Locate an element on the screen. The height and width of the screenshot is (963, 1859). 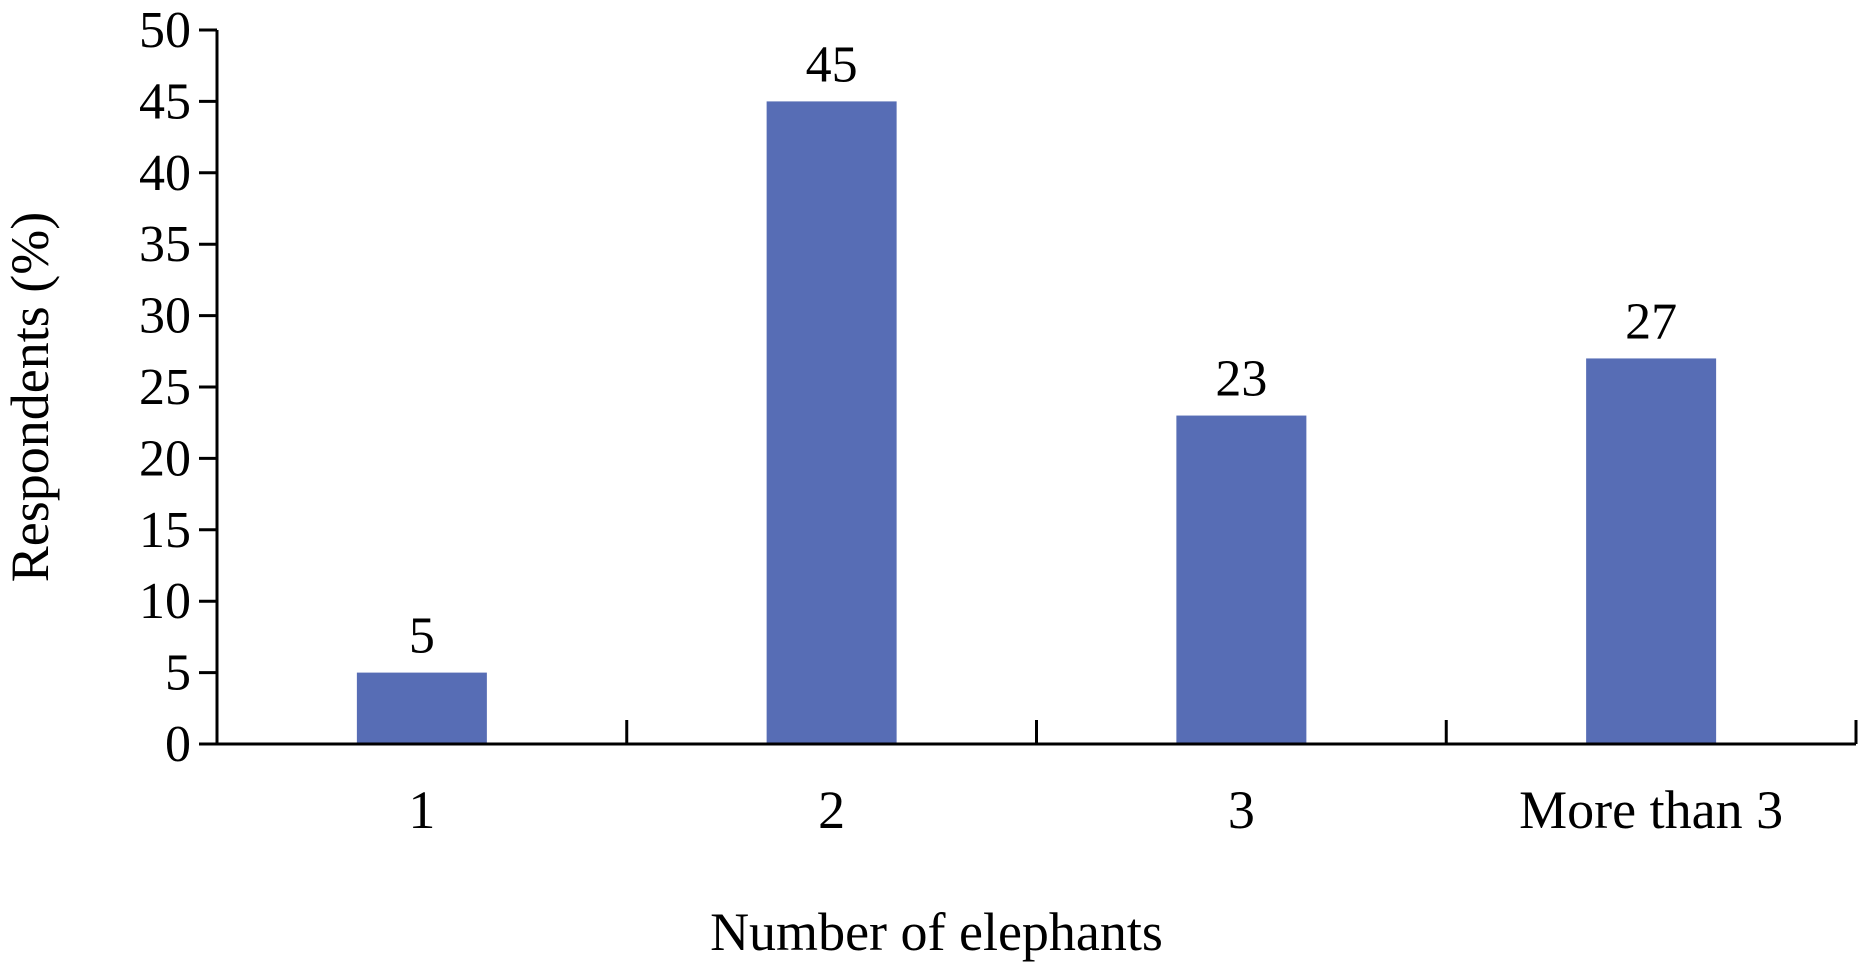
y-tick-label: 25 is located at coordinates (165, 387).